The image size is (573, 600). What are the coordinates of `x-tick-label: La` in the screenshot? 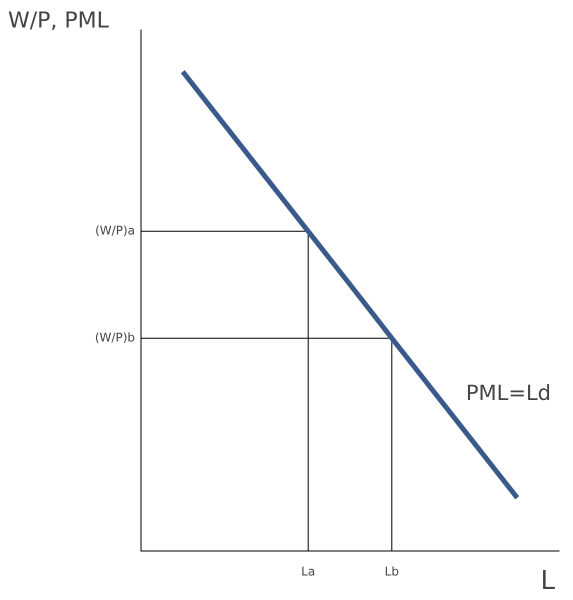 It's located at (308, 571).